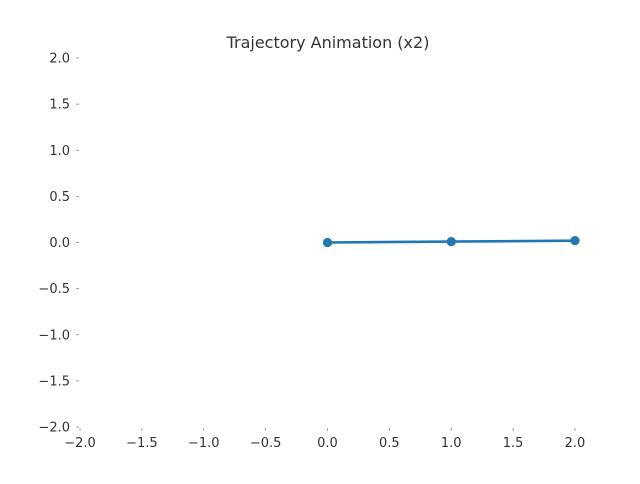 This screenshot has width=640, height=484. Describe the element at coordinates (575, 443) in the screenshot. I see `x-tick-label: 2.0` at that location.